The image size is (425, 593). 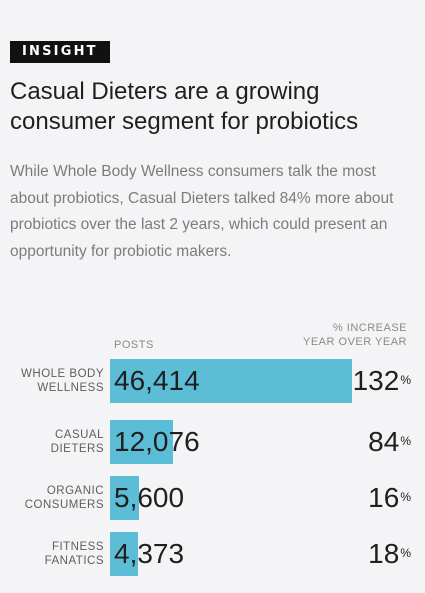 I want to click on insight-tag: INSIGHT, so click(x=60, y=52).